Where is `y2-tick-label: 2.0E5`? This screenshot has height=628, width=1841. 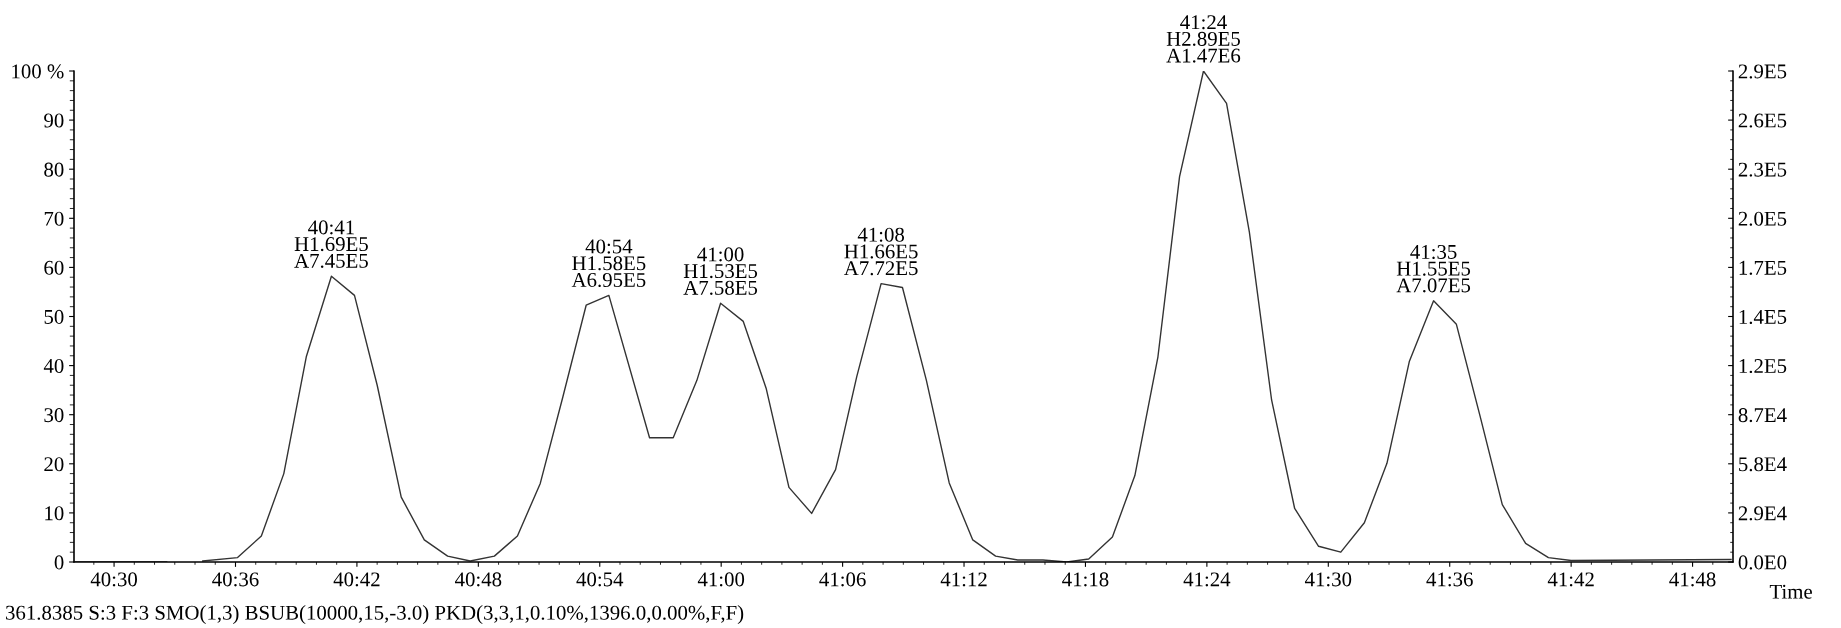
y2-tick-label: 2.0E5 is located at coordinates (1762, 218).